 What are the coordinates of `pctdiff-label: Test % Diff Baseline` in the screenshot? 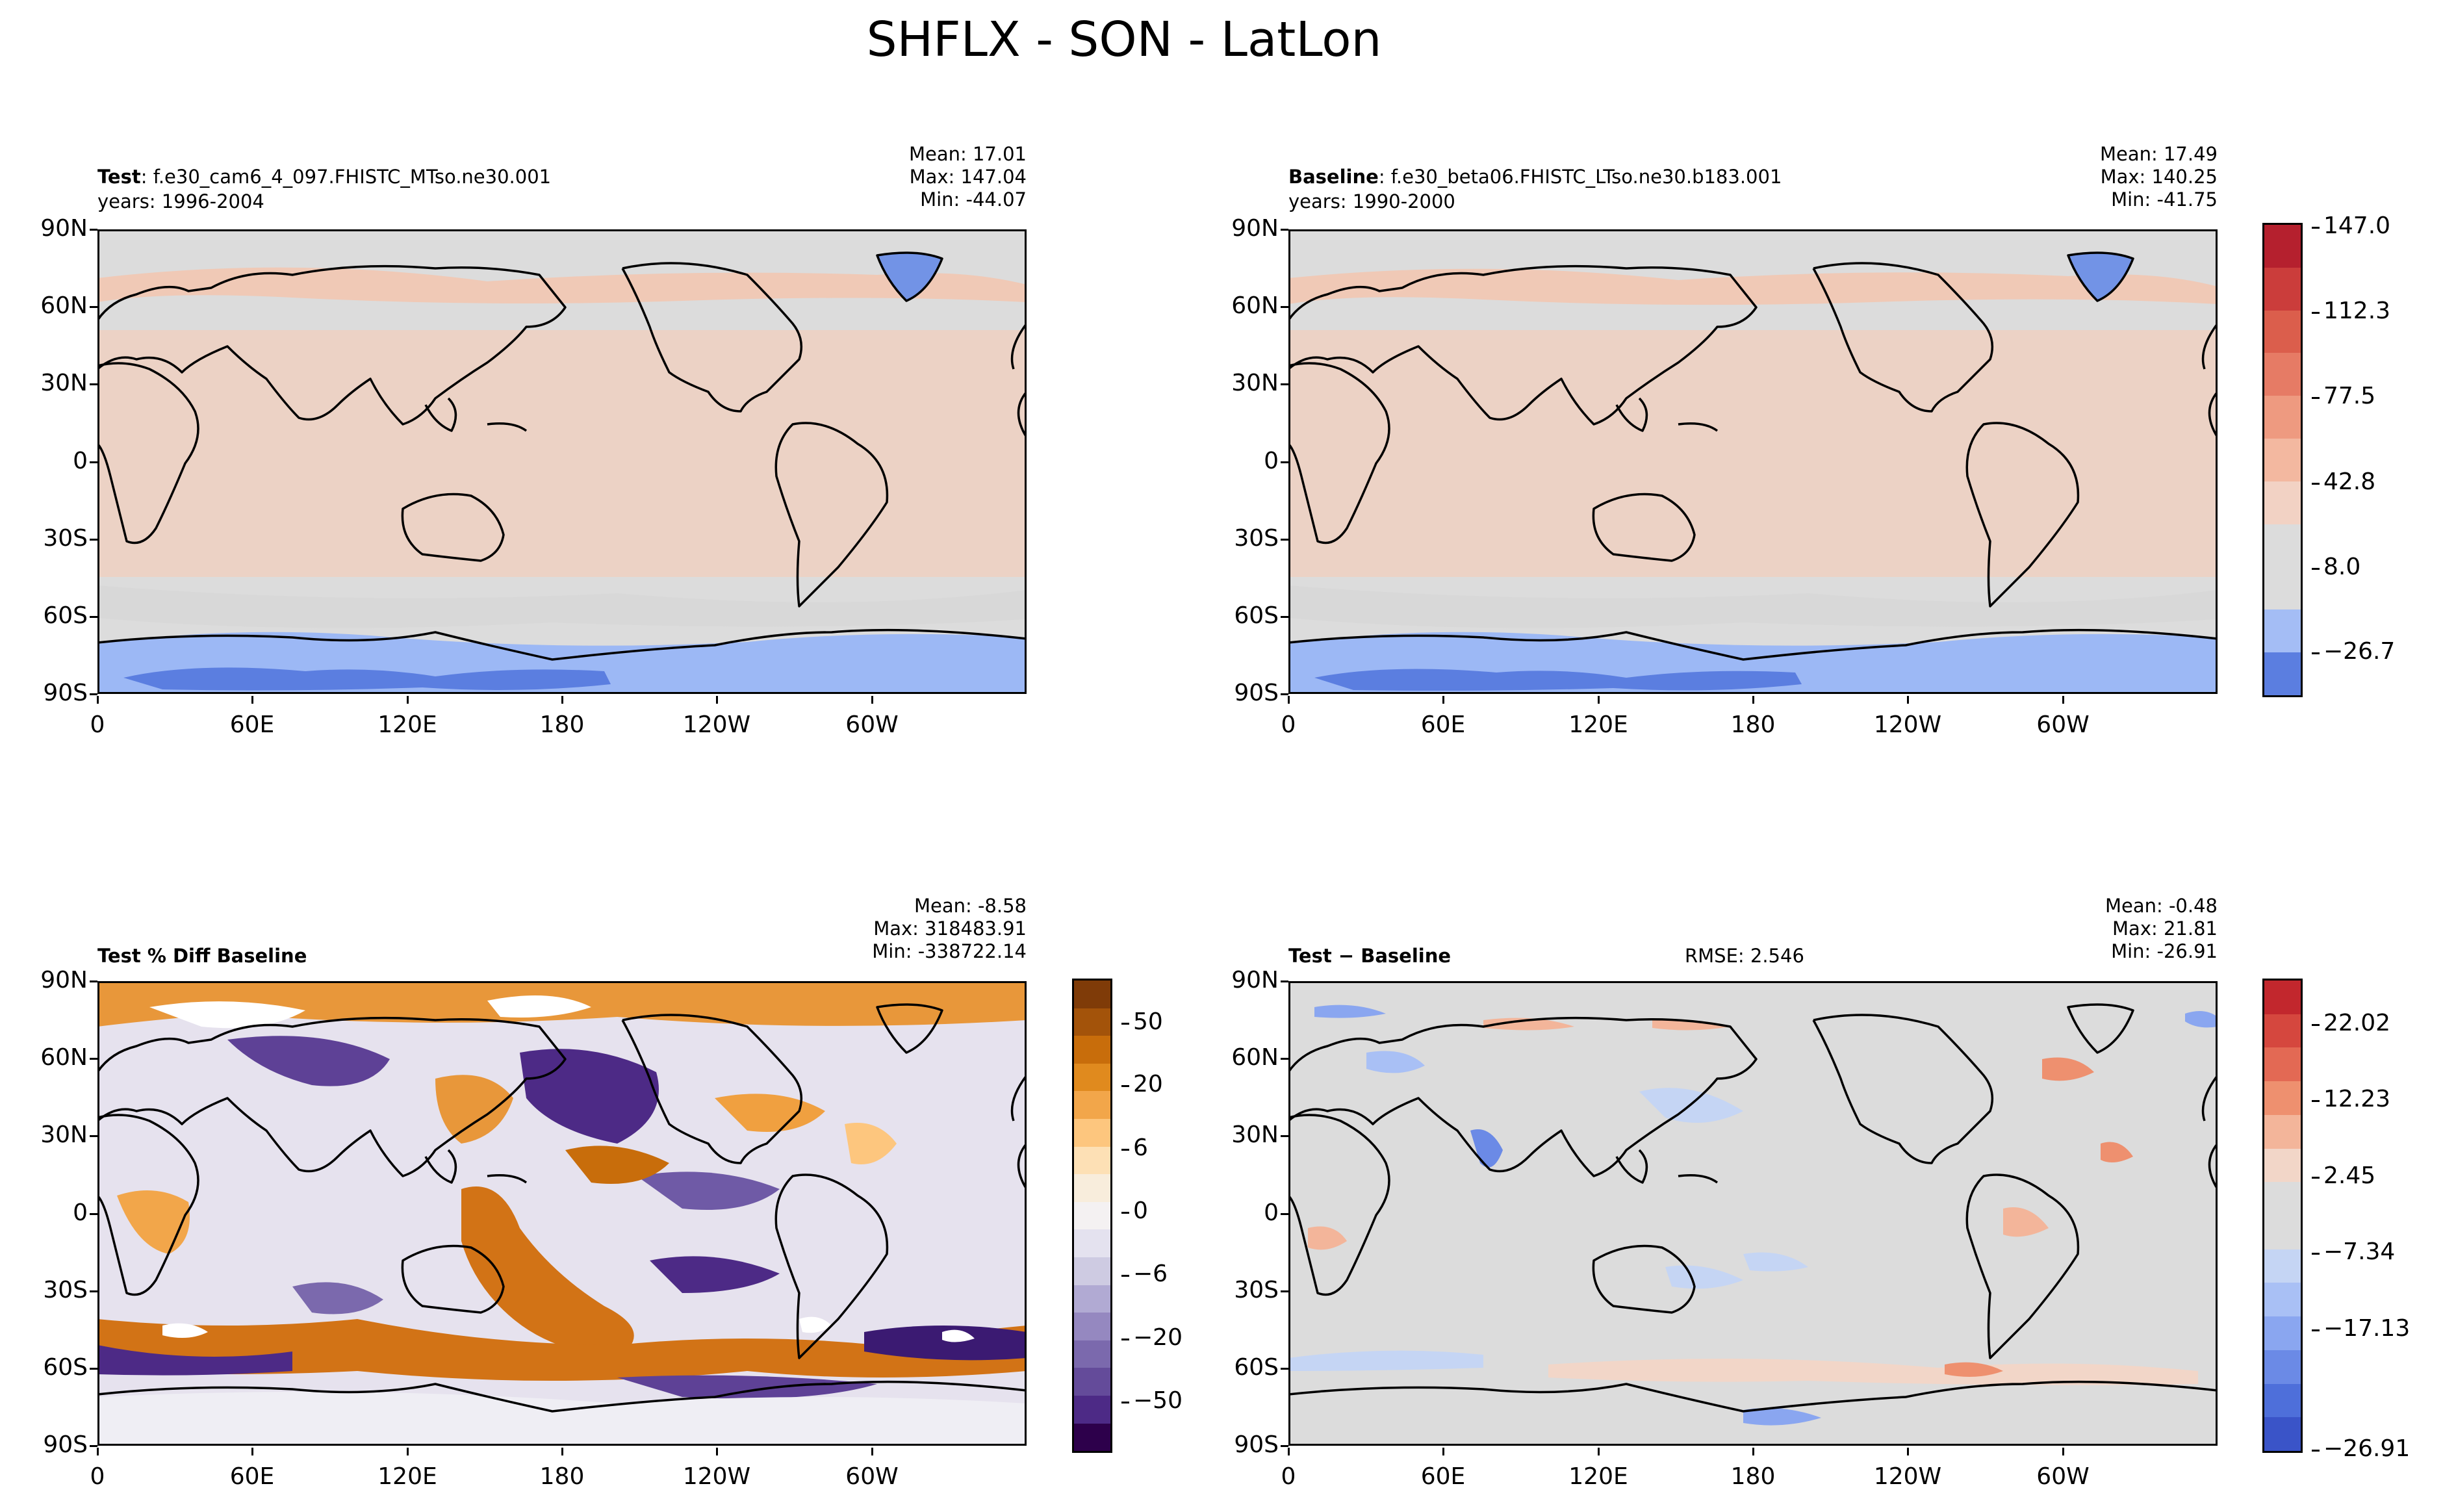 It's located at (202, 956).